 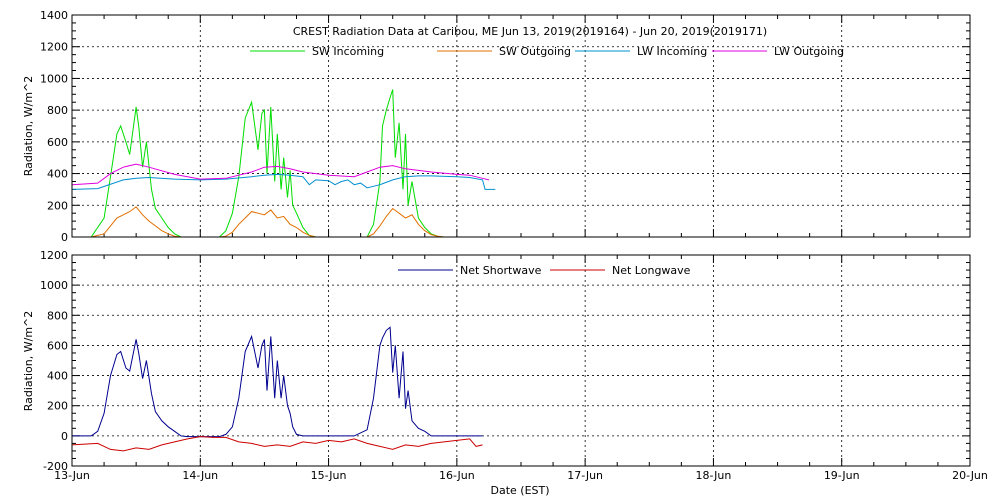 I want to click on top-y-tick-label: 600, so click(x=57, y=142).